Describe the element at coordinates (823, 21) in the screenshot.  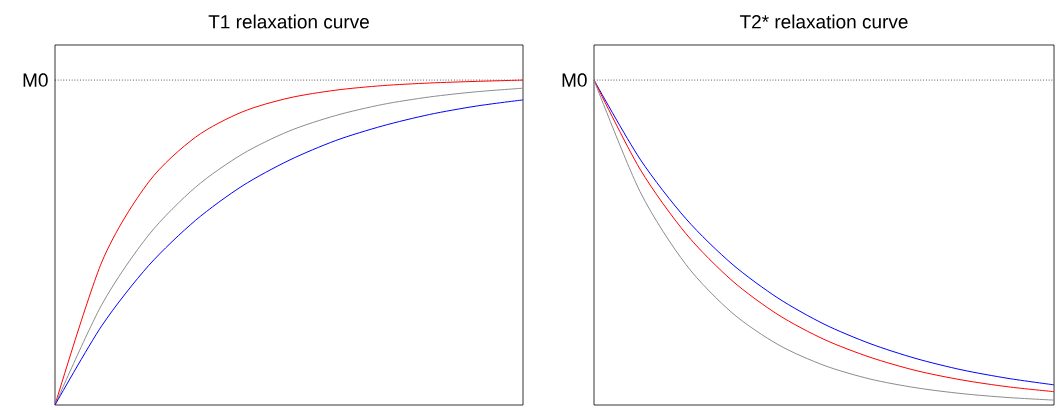
I see `chart-title: T2* relaxation curve` at that location.